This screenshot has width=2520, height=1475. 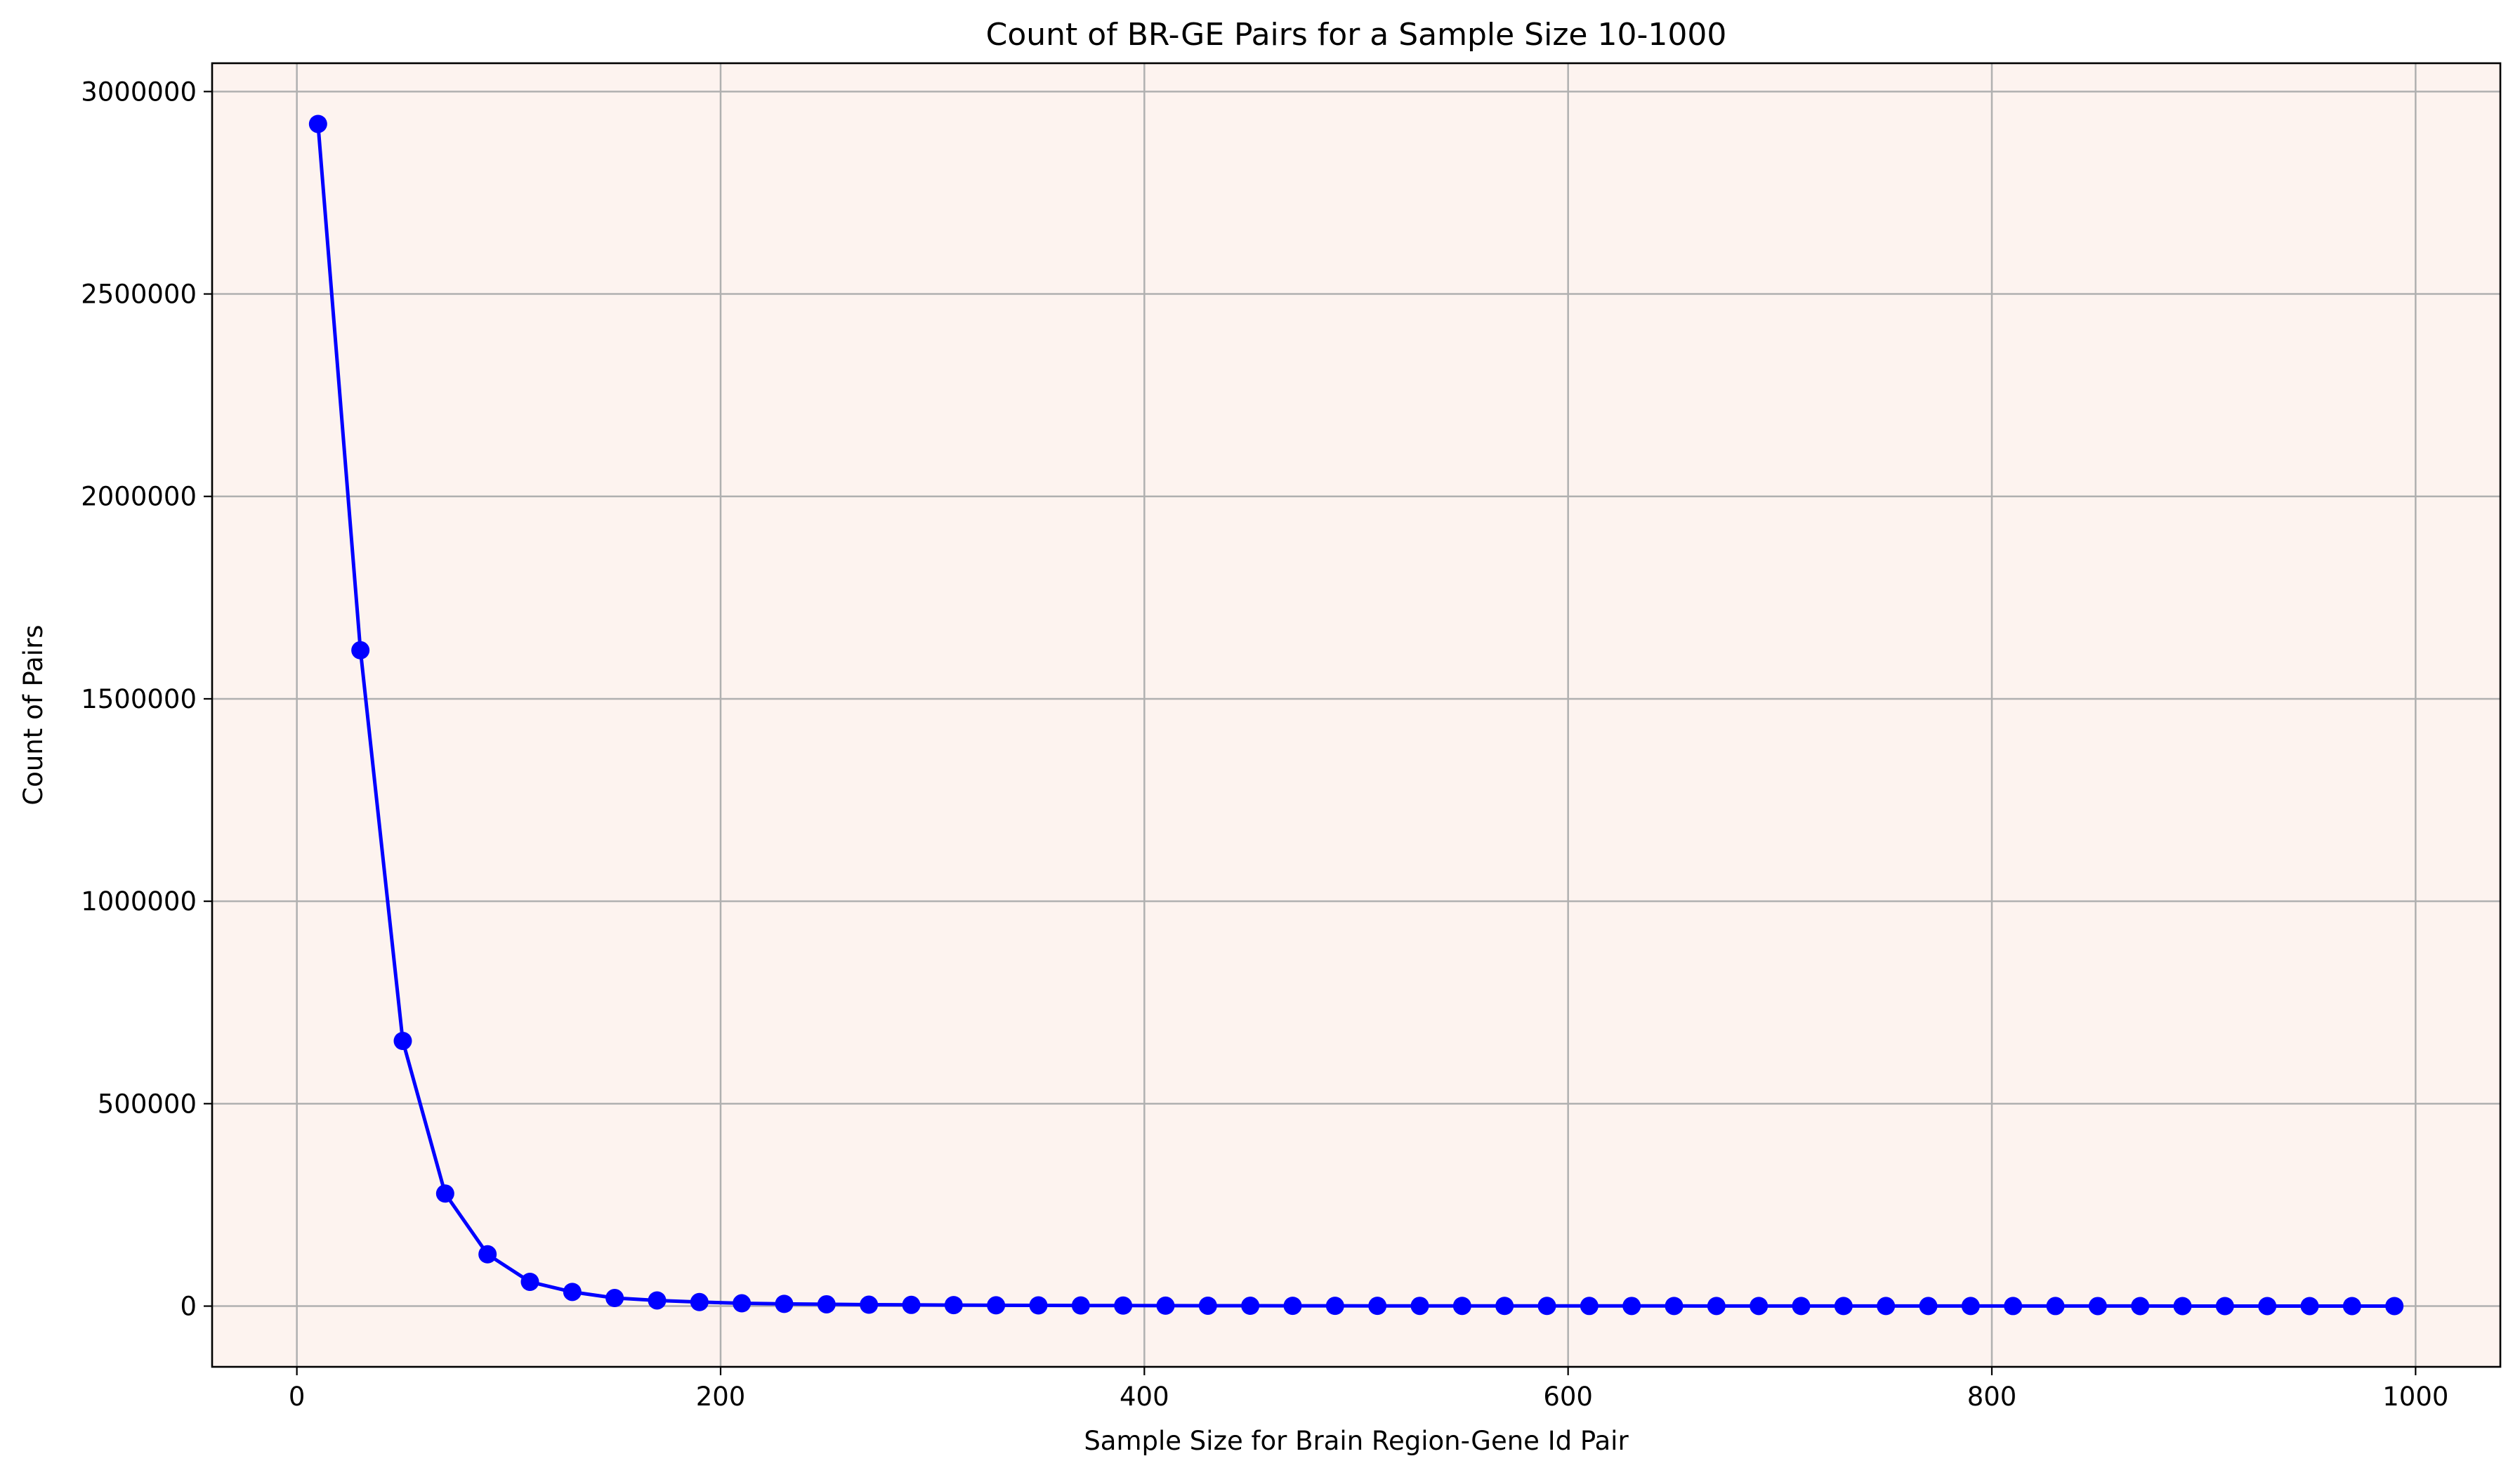 I want to click on x-tick-label: 400, so click(x=1144, y=1397).